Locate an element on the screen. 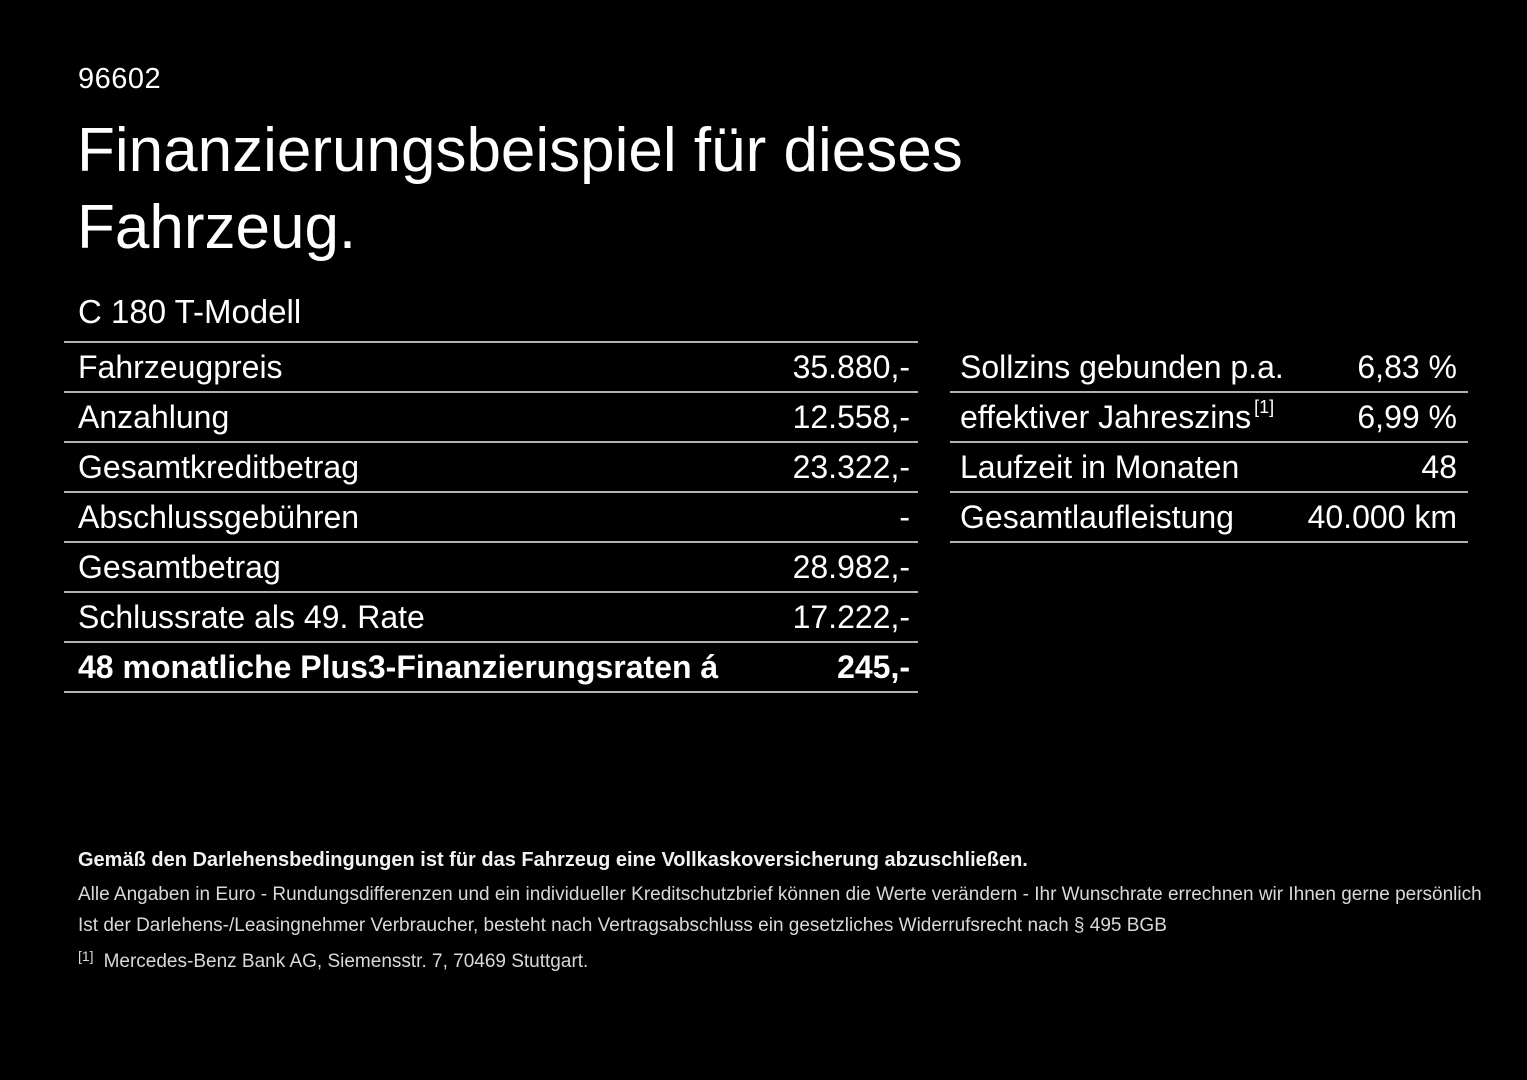 This screenshot has height=1080, width=1527. table-row-fahrzeugpreis: Fahrzeugpreis 35.880,- is located at coordinates (491, 368).